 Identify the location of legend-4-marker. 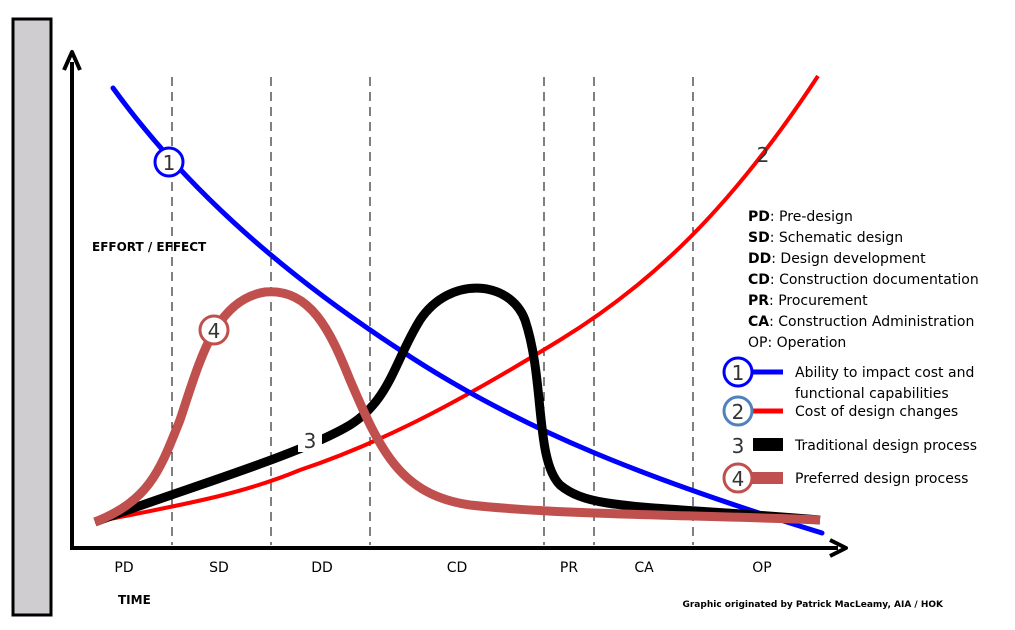
(738, 478).